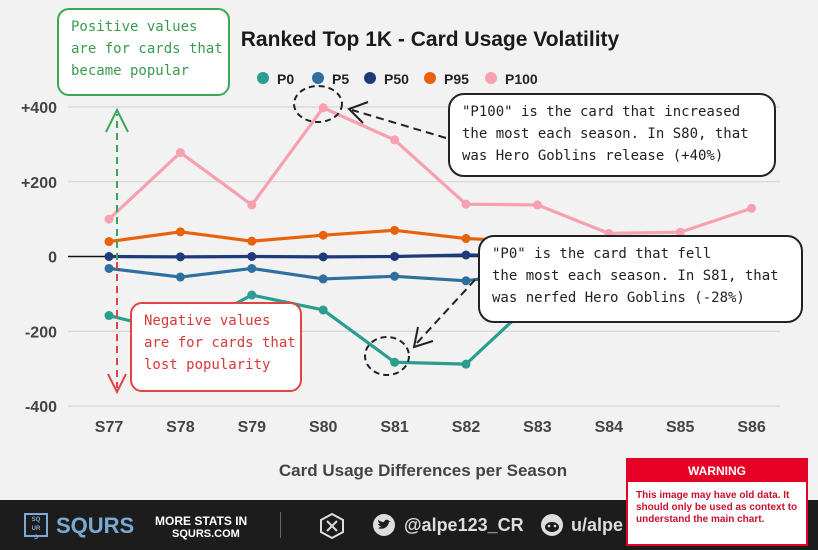 Image resolution: width=818 pixels, height=550 pixels. Describe the element at coordinates (450, 307) in the screenshot. I see `p0-pointer` at that location.